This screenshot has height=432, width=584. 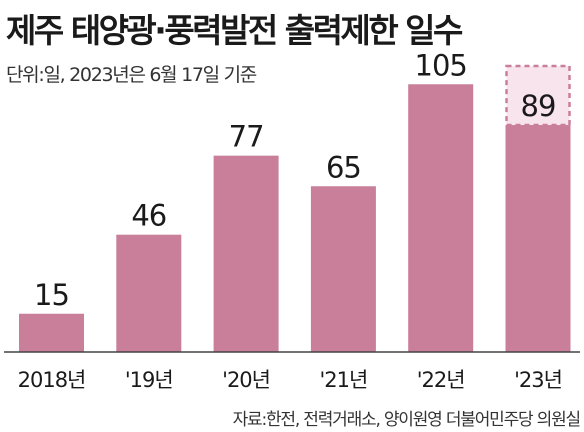 What do you see at coordinates (234, 30) in the screenshot?
I see `chart-title: 제주 태양광·풍력발전 출력제한 일수` at bounding box center [234, 30].